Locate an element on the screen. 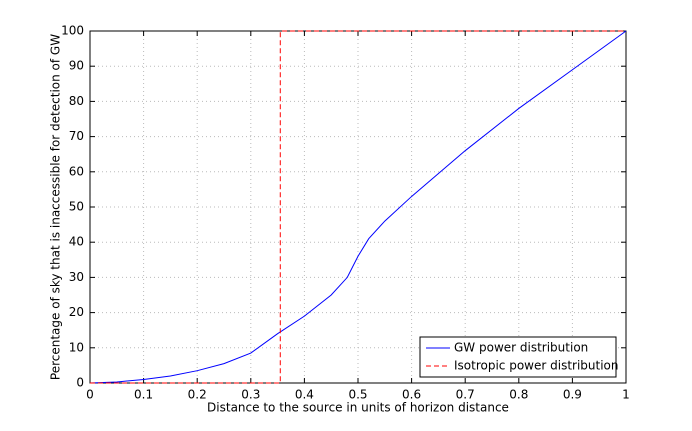  x-tick-label: 0.2 is located at coordinates (197, 395).